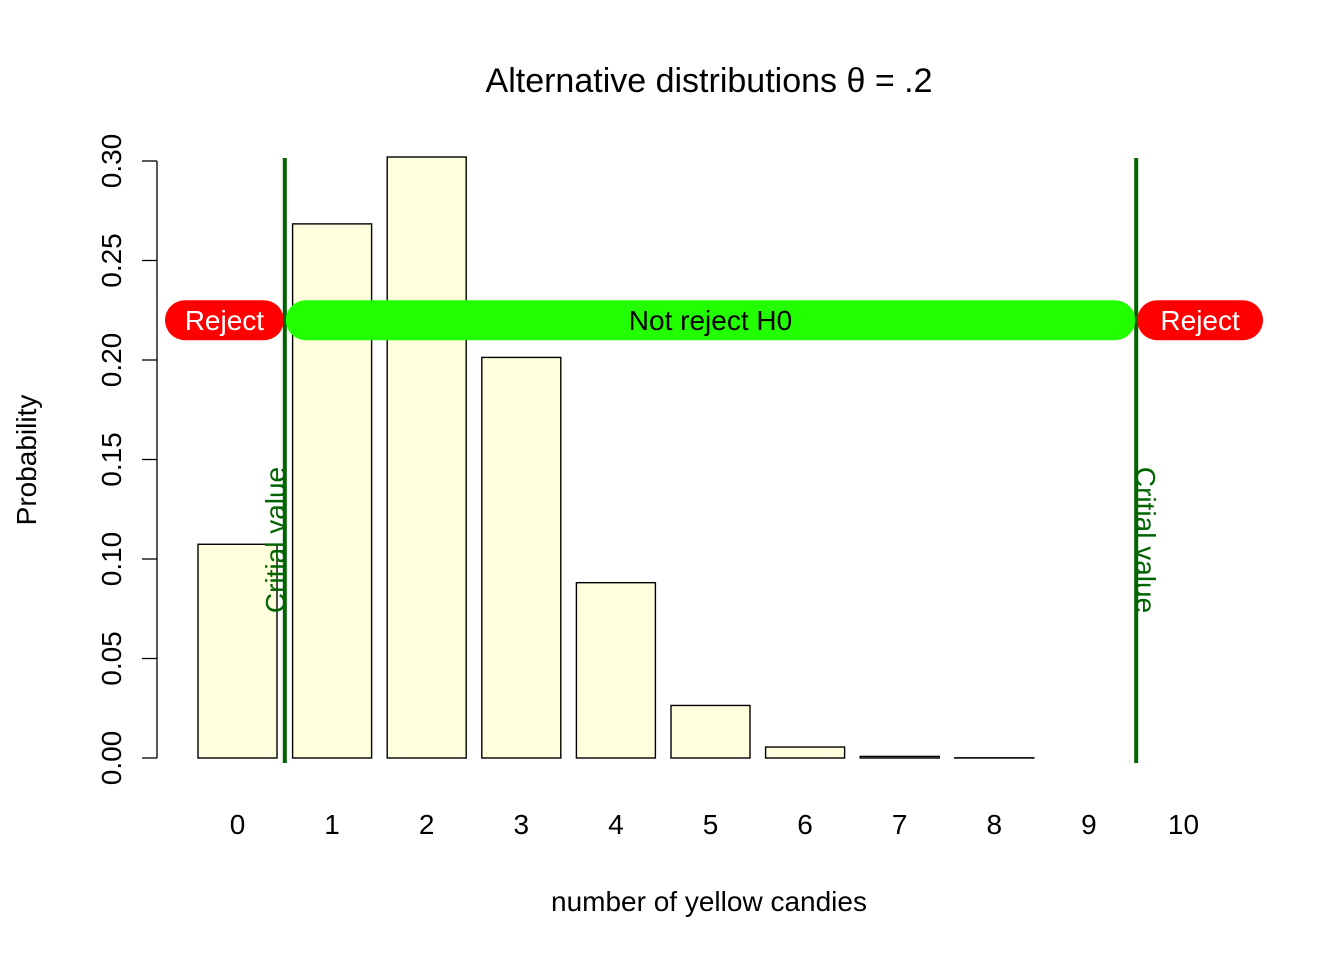  I want to click on x-tick-label: 7, so click(900, 824).